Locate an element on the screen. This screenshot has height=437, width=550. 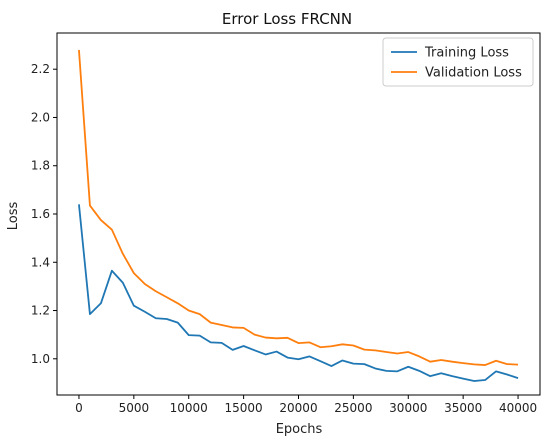
y-tick-label: 1.8 is located at coordinates (40, 166).